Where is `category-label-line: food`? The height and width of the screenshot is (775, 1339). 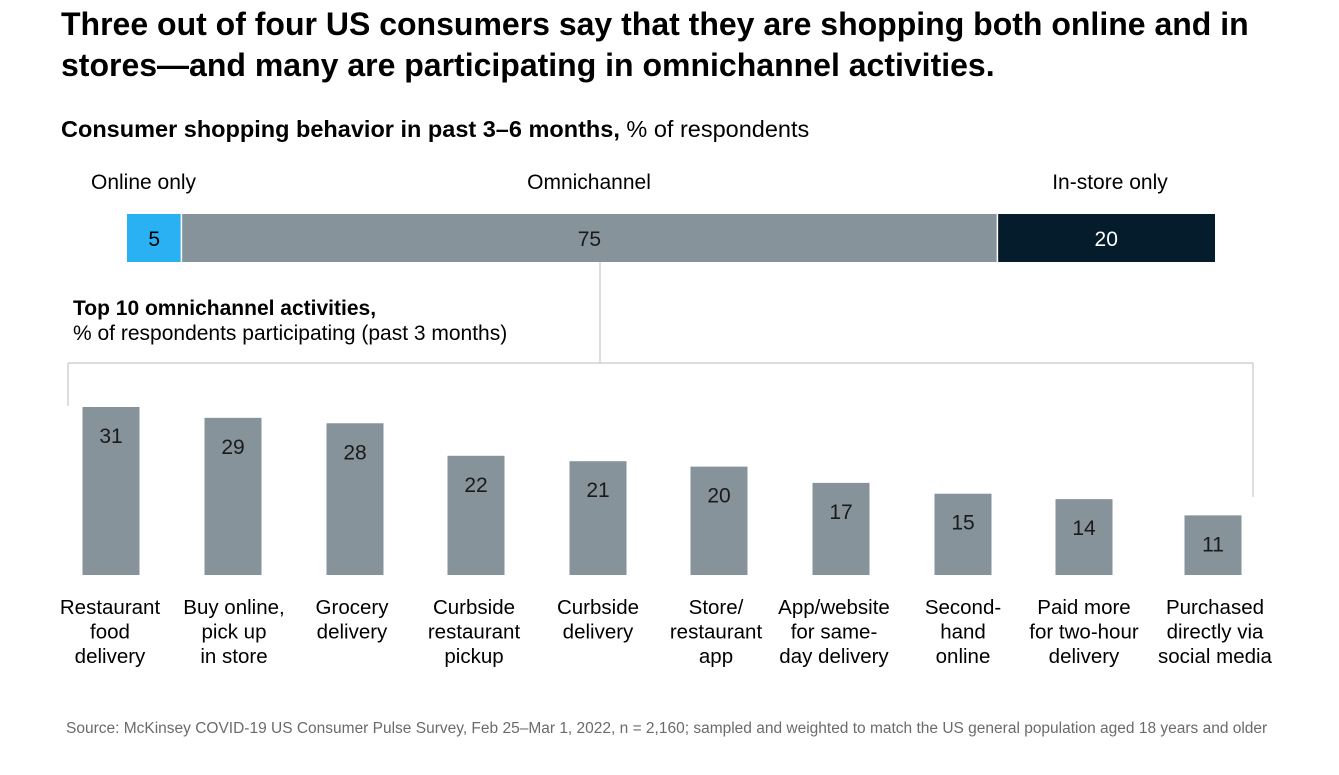 category-label-line: food is located at coordinates (110, 632).